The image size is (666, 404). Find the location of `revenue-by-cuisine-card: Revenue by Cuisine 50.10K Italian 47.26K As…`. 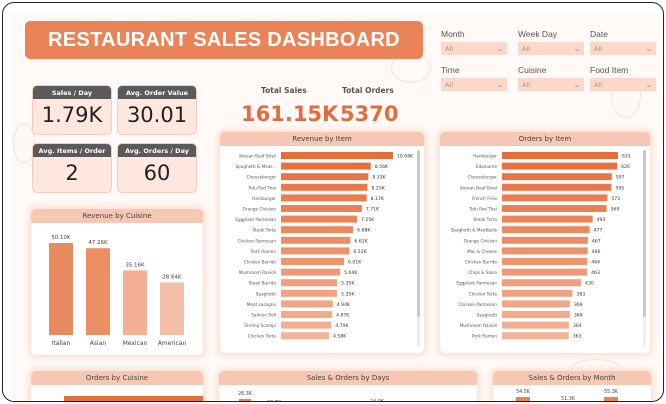

revenue-by-cuisine-card: Revenue by Cuisine 50.10K Italian 47.26K As… is located at coordinates (117, 282).